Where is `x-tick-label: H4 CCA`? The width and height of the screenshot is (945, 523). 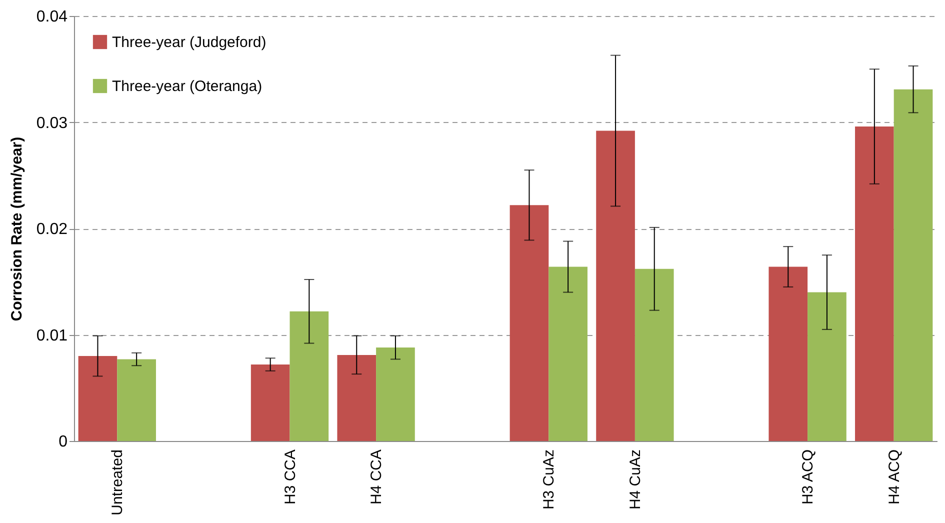
x-tick-label: H4 CCA is located at coordinates (377, 477).